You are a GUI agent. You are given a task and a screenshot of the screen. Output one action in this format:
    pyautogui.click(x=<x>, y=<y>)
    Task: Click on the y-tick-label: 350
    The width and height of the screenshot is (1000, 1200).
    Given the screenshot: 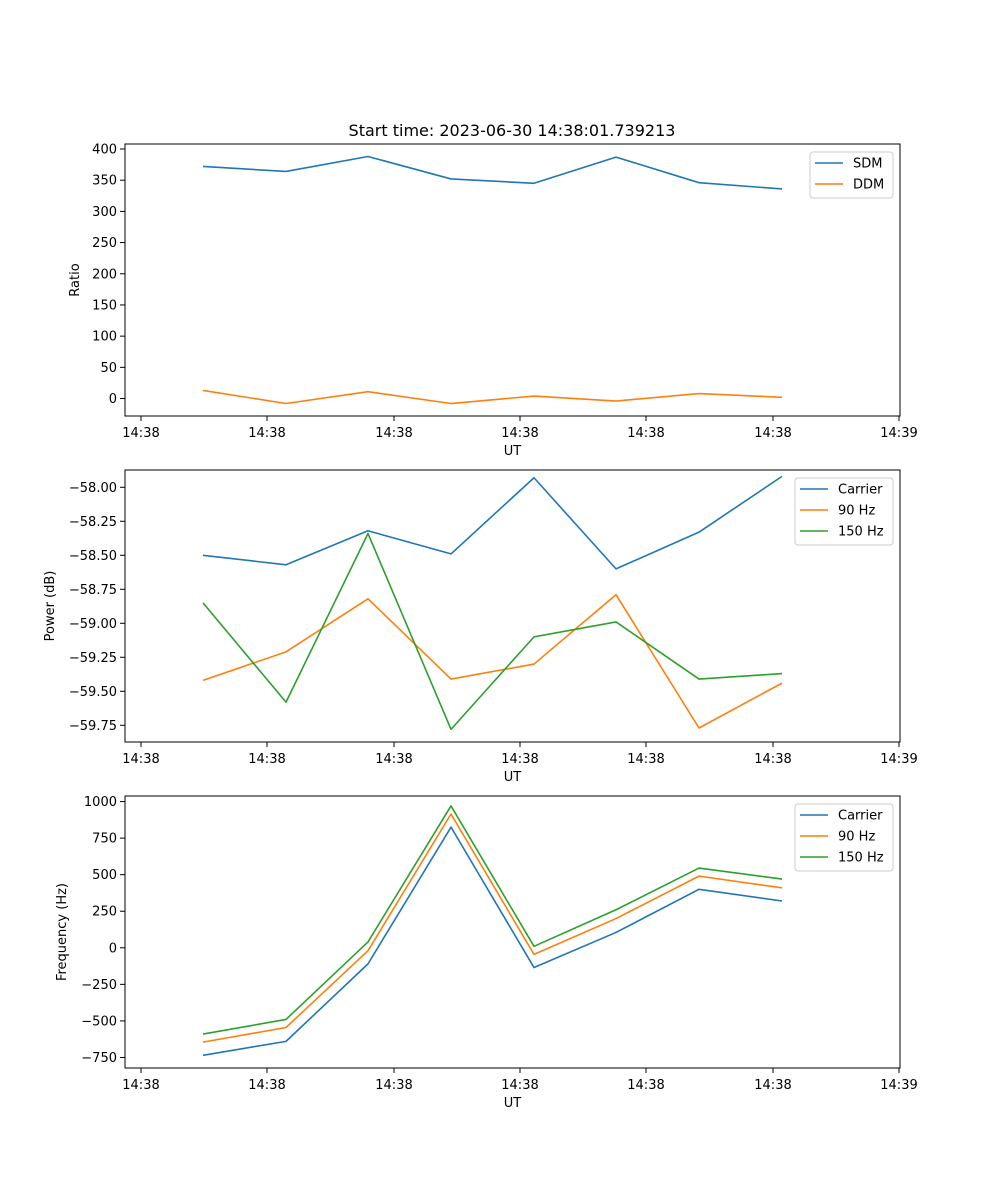 What is the action you would take?
    pyautogui.click(x=104, y=181)
    